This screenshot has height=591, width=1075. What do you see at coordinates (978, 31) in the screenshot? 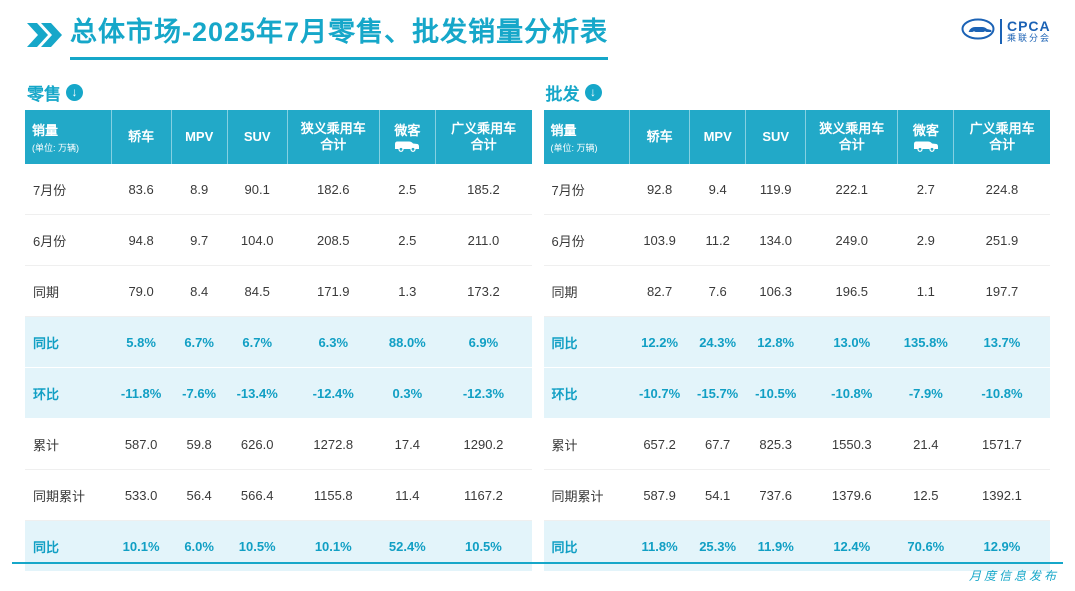
I see `cpca-logo-icon` at bounding box center [978, 31].